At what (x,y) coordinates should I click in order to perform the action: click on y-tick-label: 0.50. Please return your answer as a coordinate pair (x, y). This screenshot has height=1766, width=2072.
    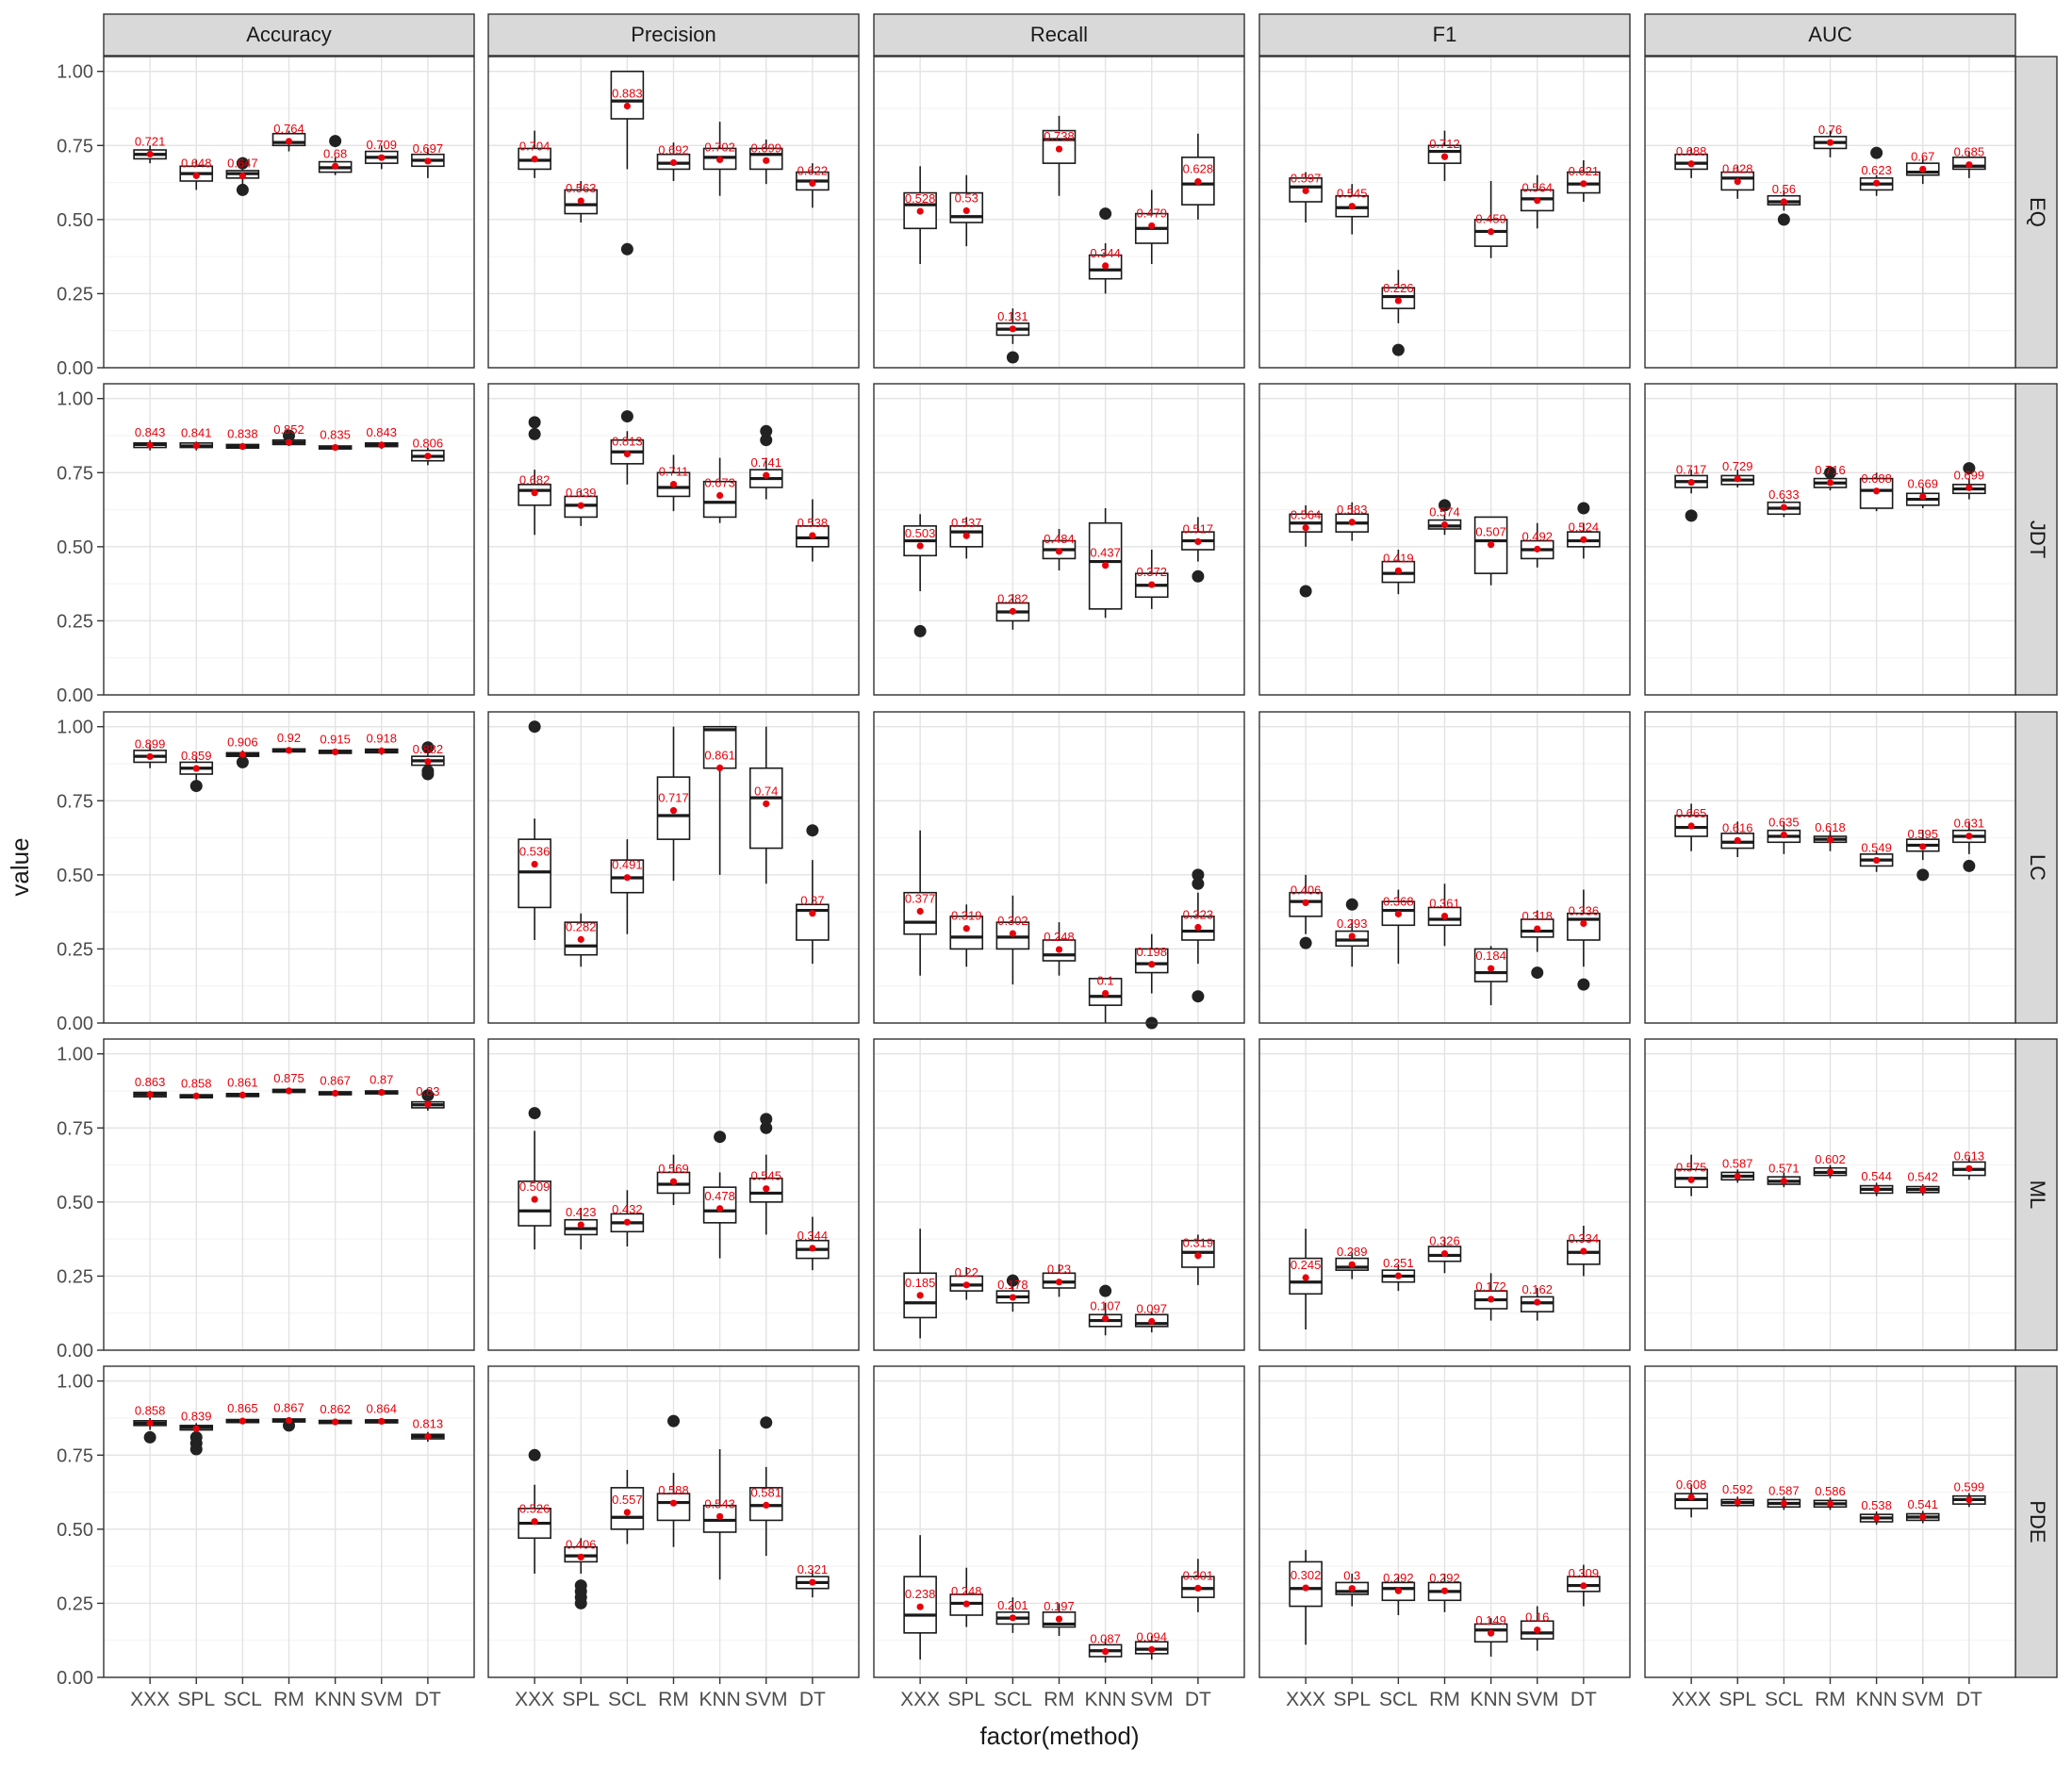
    Looking at the image, I should click on (75, 876).